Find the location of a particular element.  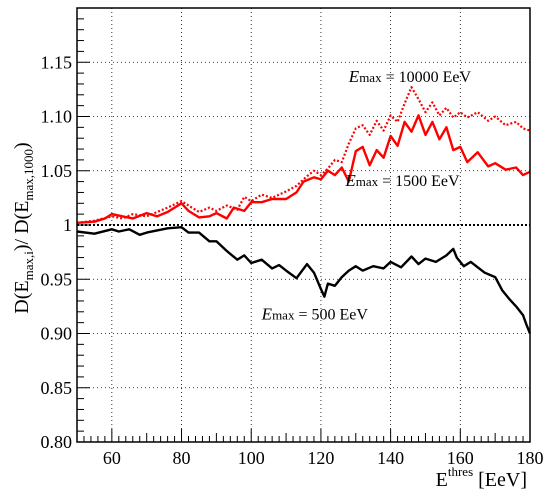

y-tick-label: 0.80 is located at coordinates (57, 442).